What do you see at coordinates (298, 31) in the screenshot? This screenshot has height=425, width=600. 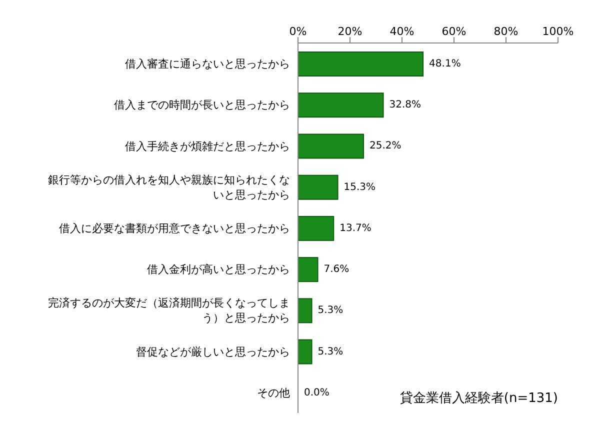 I see `x-tick-label: 0%` at bounding box center [298, 31].